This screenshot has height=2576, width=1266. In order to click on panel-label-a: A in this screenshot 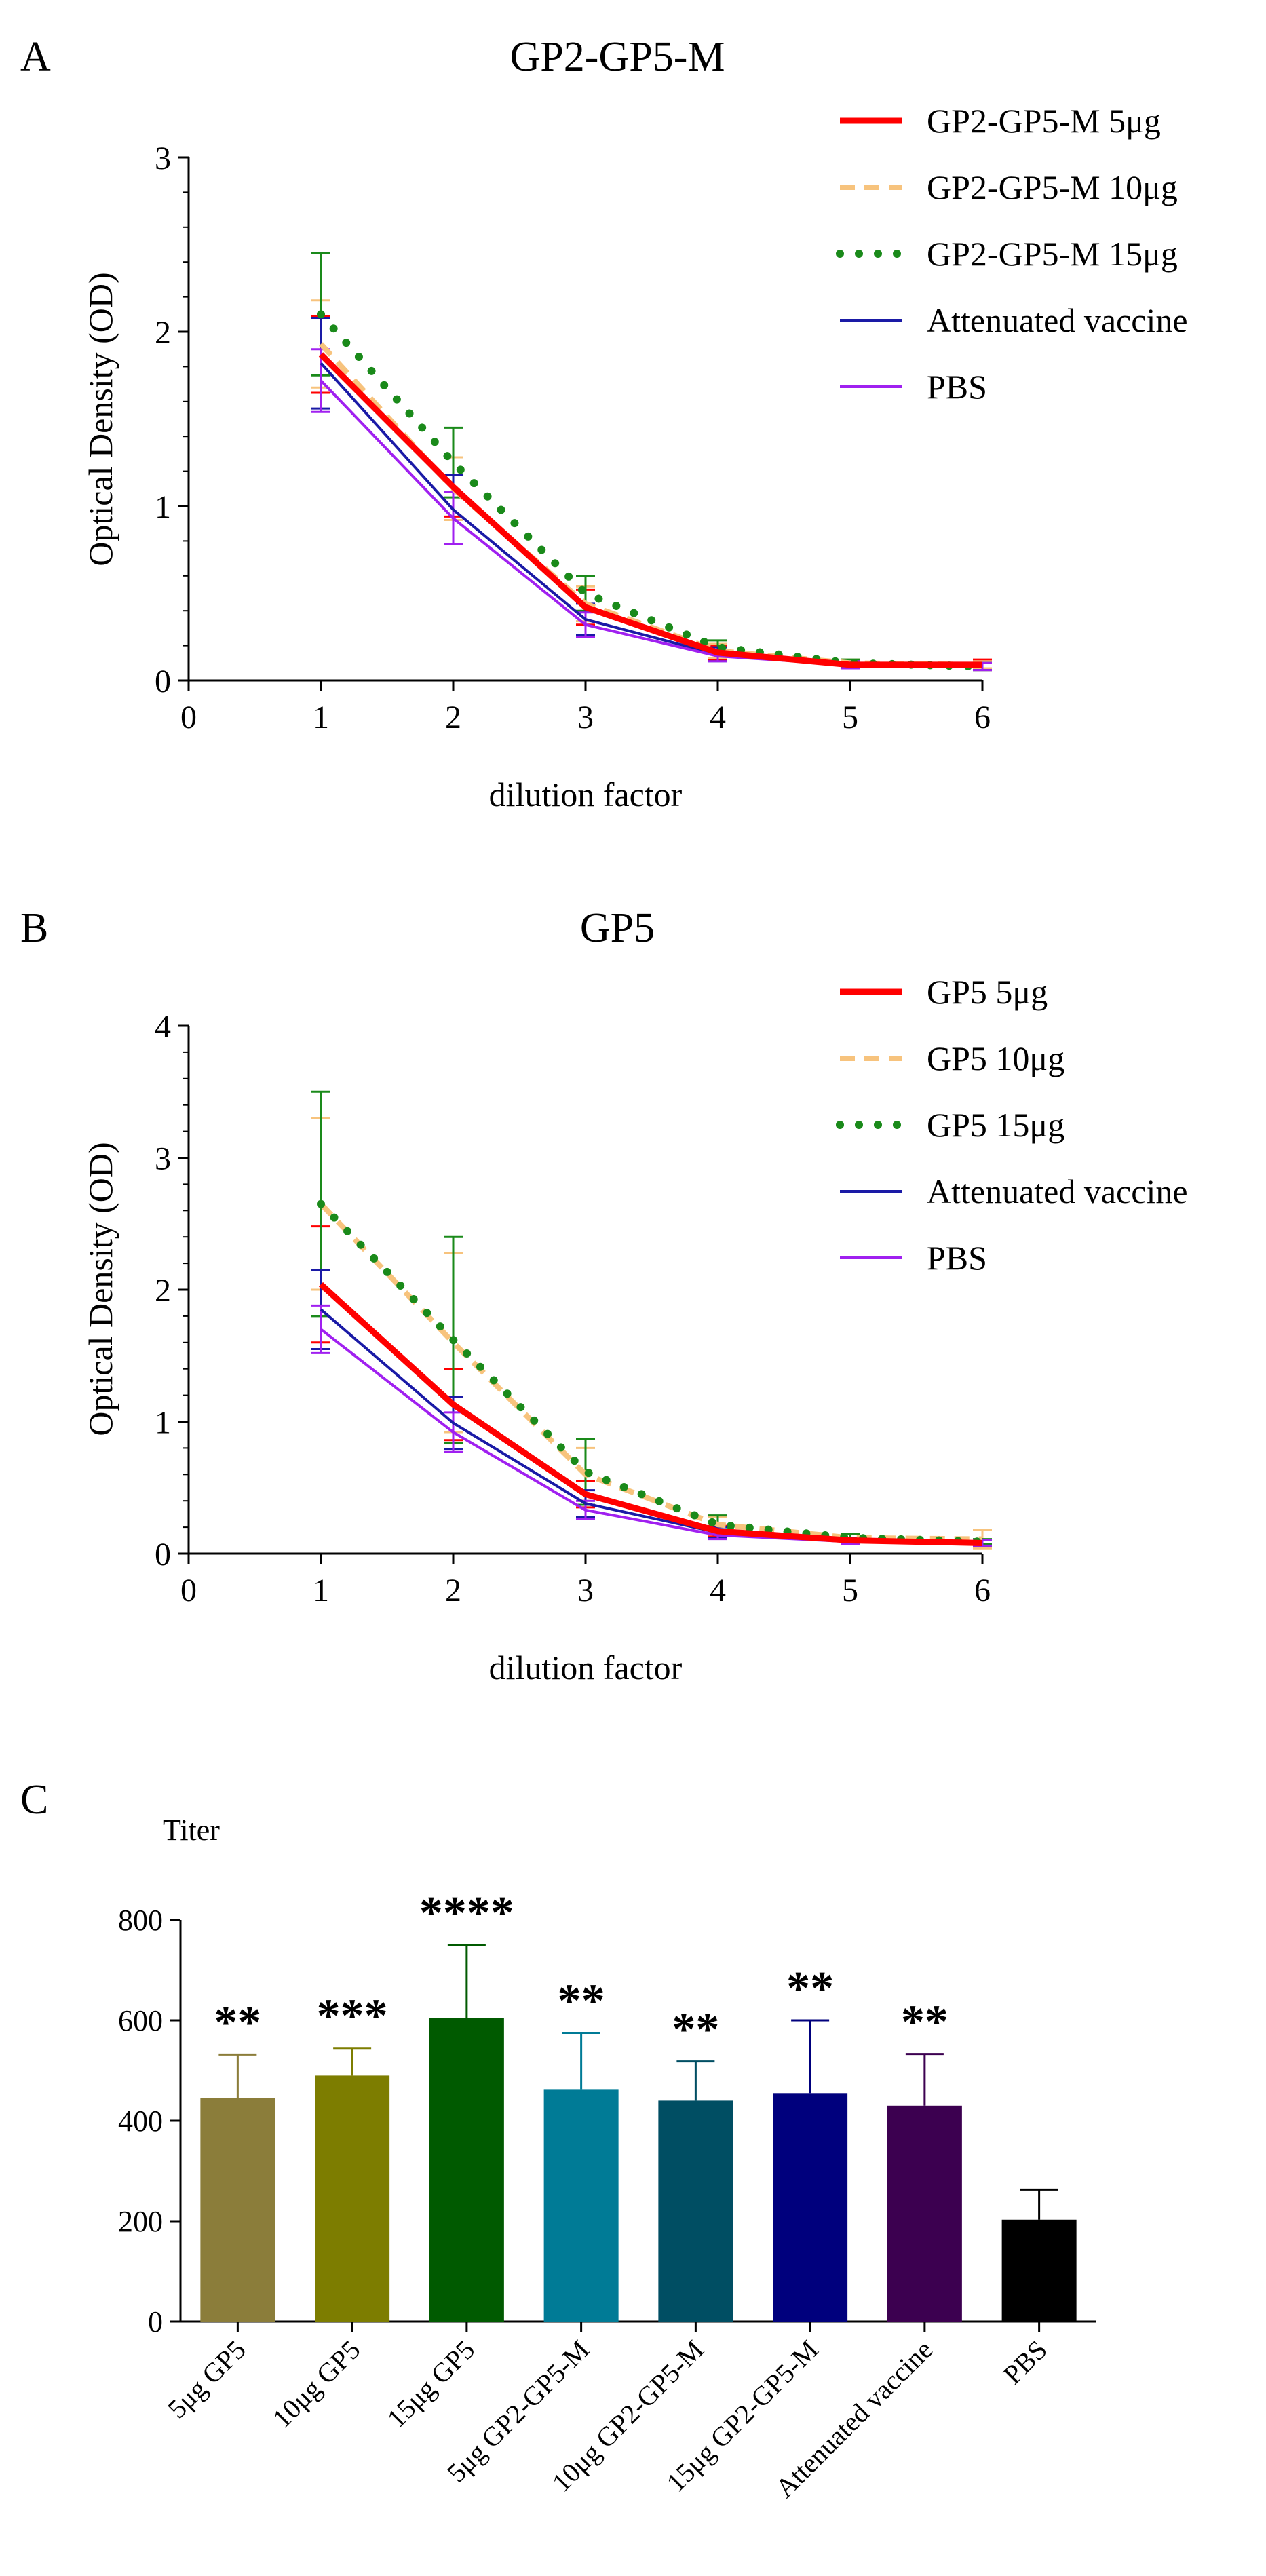, I will do `click(35, 57)`.